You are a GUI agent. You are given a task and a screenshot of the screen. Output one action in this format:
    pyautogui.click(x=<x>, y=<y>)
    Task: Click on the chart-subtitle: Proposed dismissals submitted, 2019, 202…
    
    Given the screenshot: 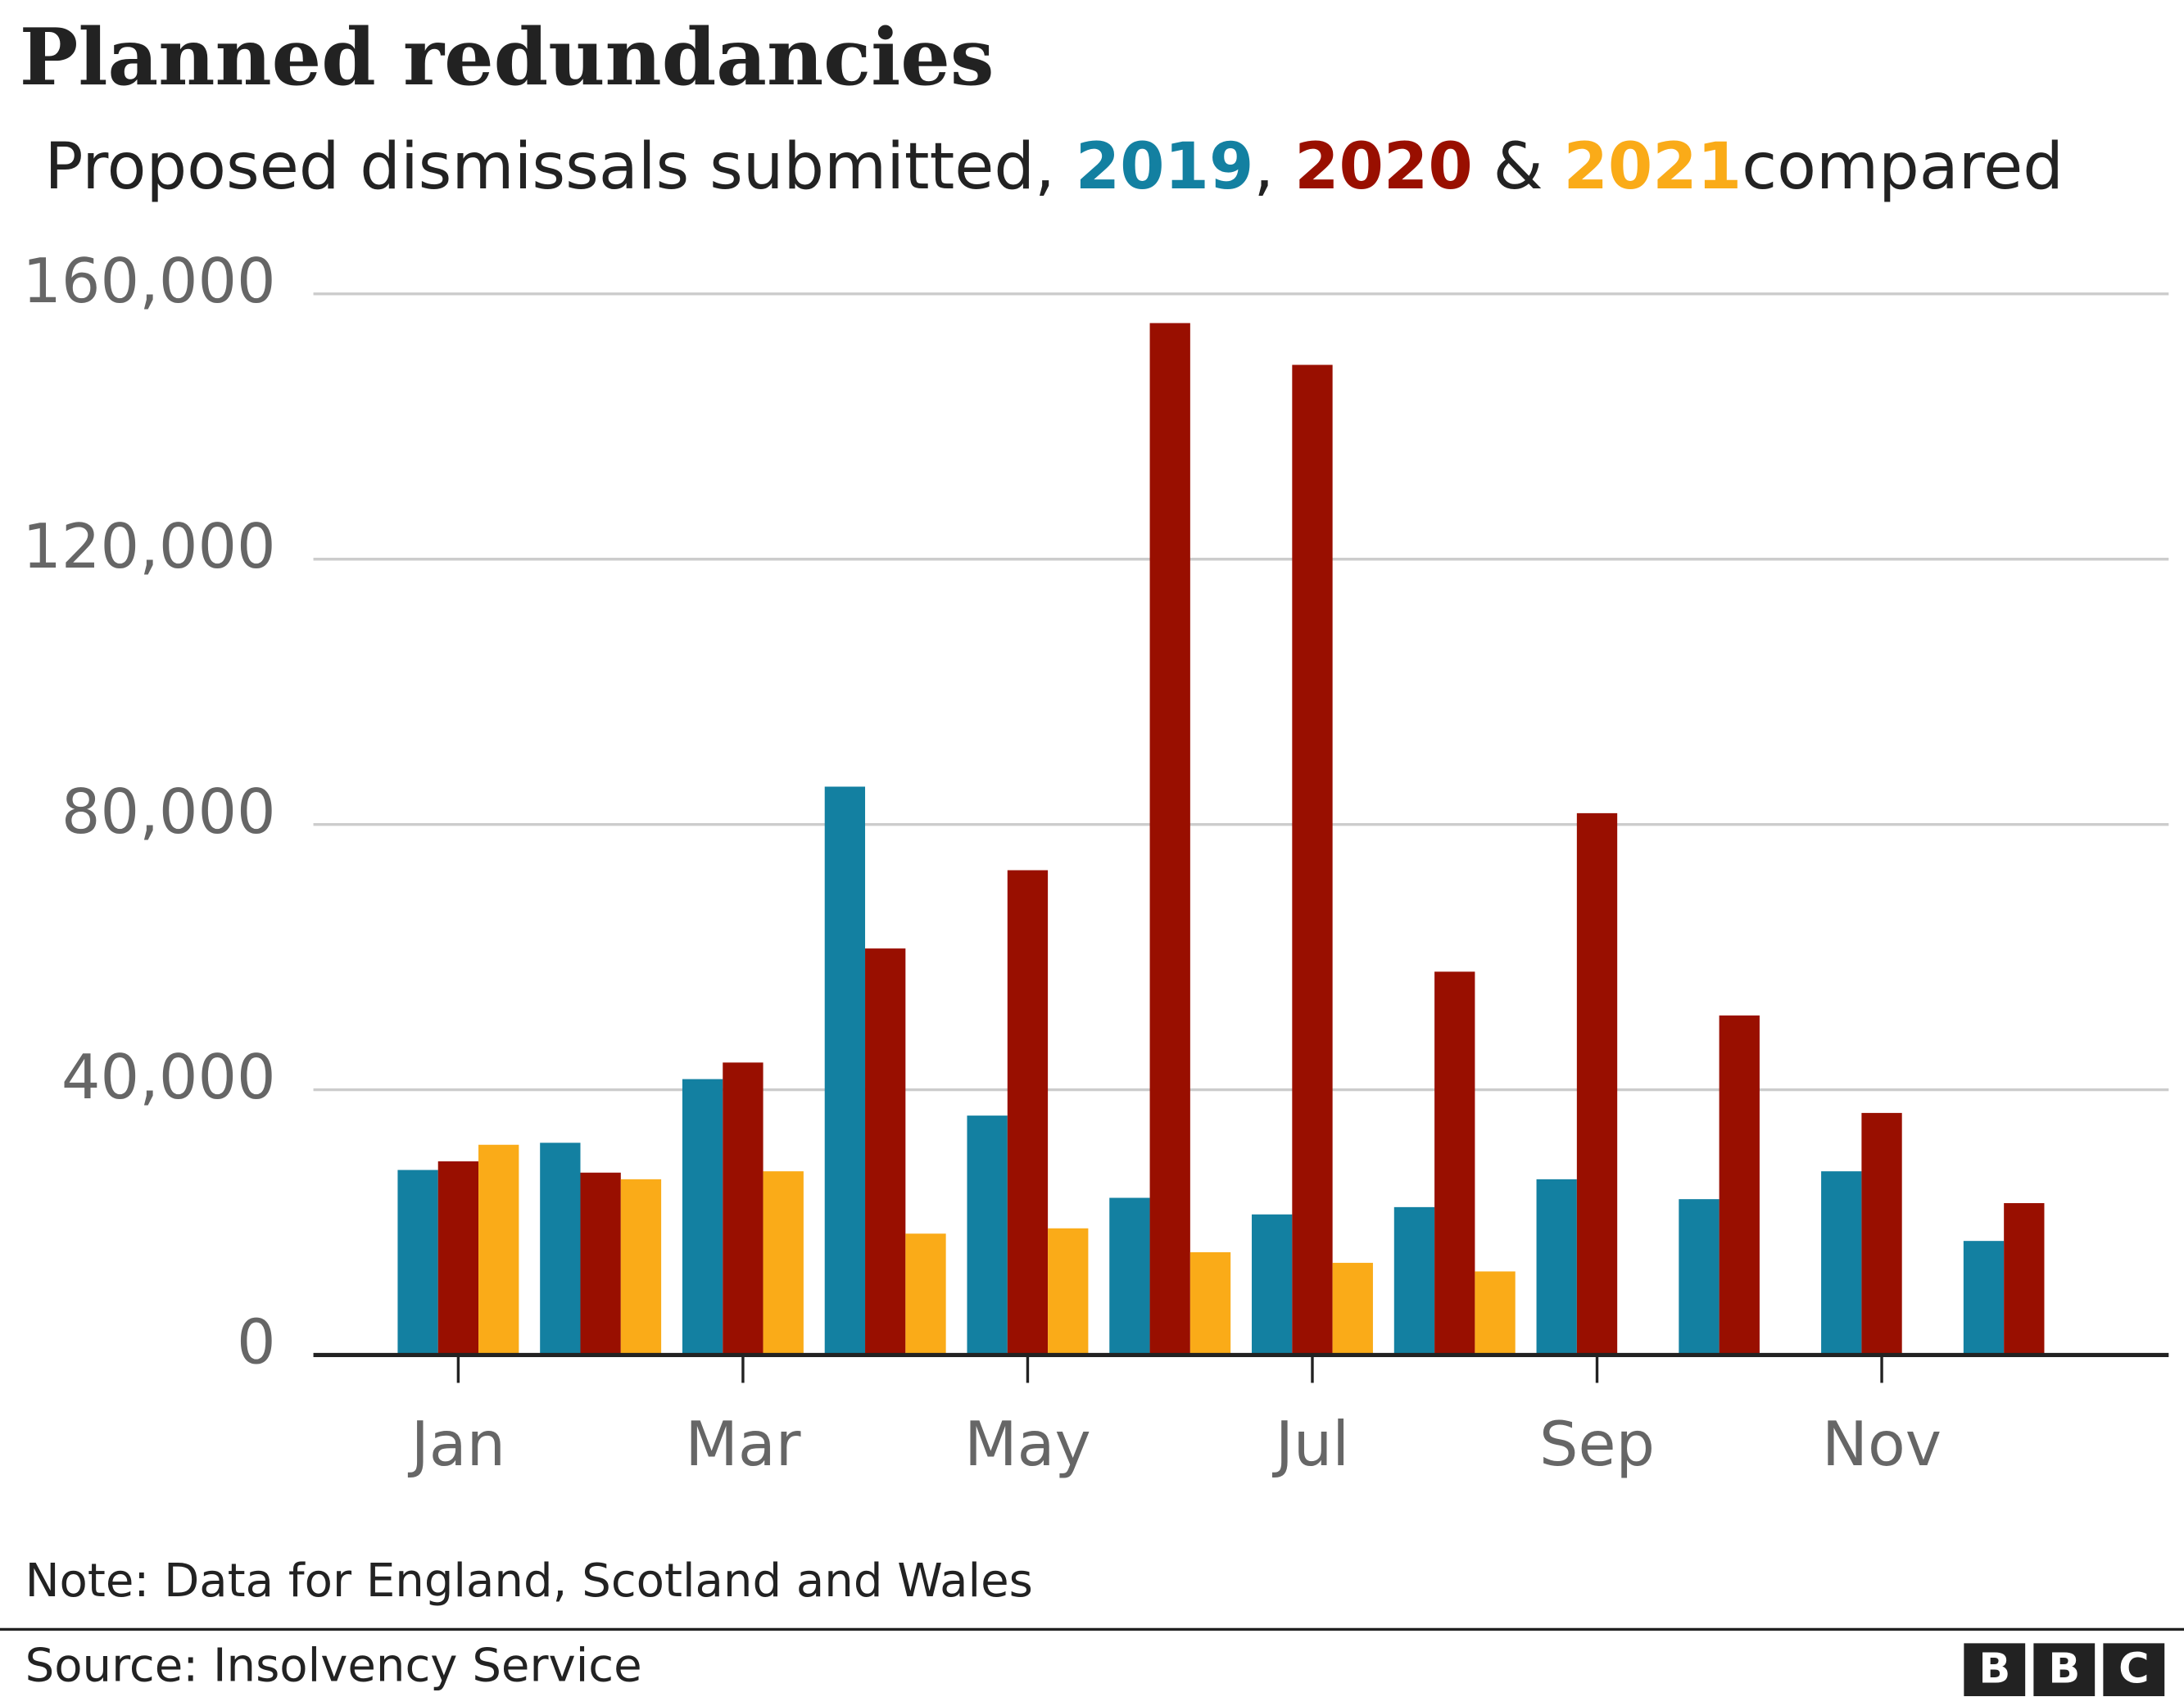 What is the action you would take?
    pyautogui.click(x=1054, y=167)
    